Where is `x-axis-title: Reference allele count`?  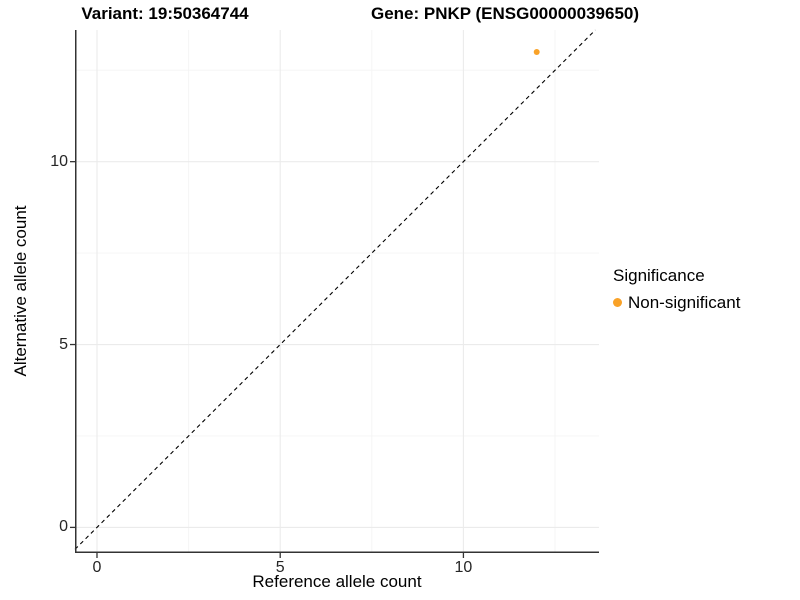
x-axis-title: Reference allele count is located at coordinates (337, 581).